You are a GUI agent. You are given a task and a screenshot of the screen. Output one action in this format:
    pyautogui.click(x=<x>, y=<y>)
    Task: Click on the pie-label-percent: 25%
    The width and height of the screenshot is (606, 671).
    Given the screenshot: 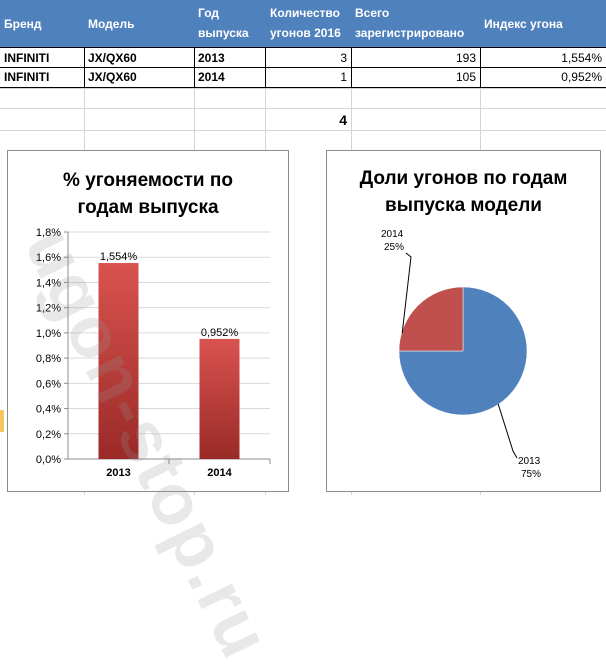 What is the action you would take?
    pyautogui.click(x=394, y=247)
    